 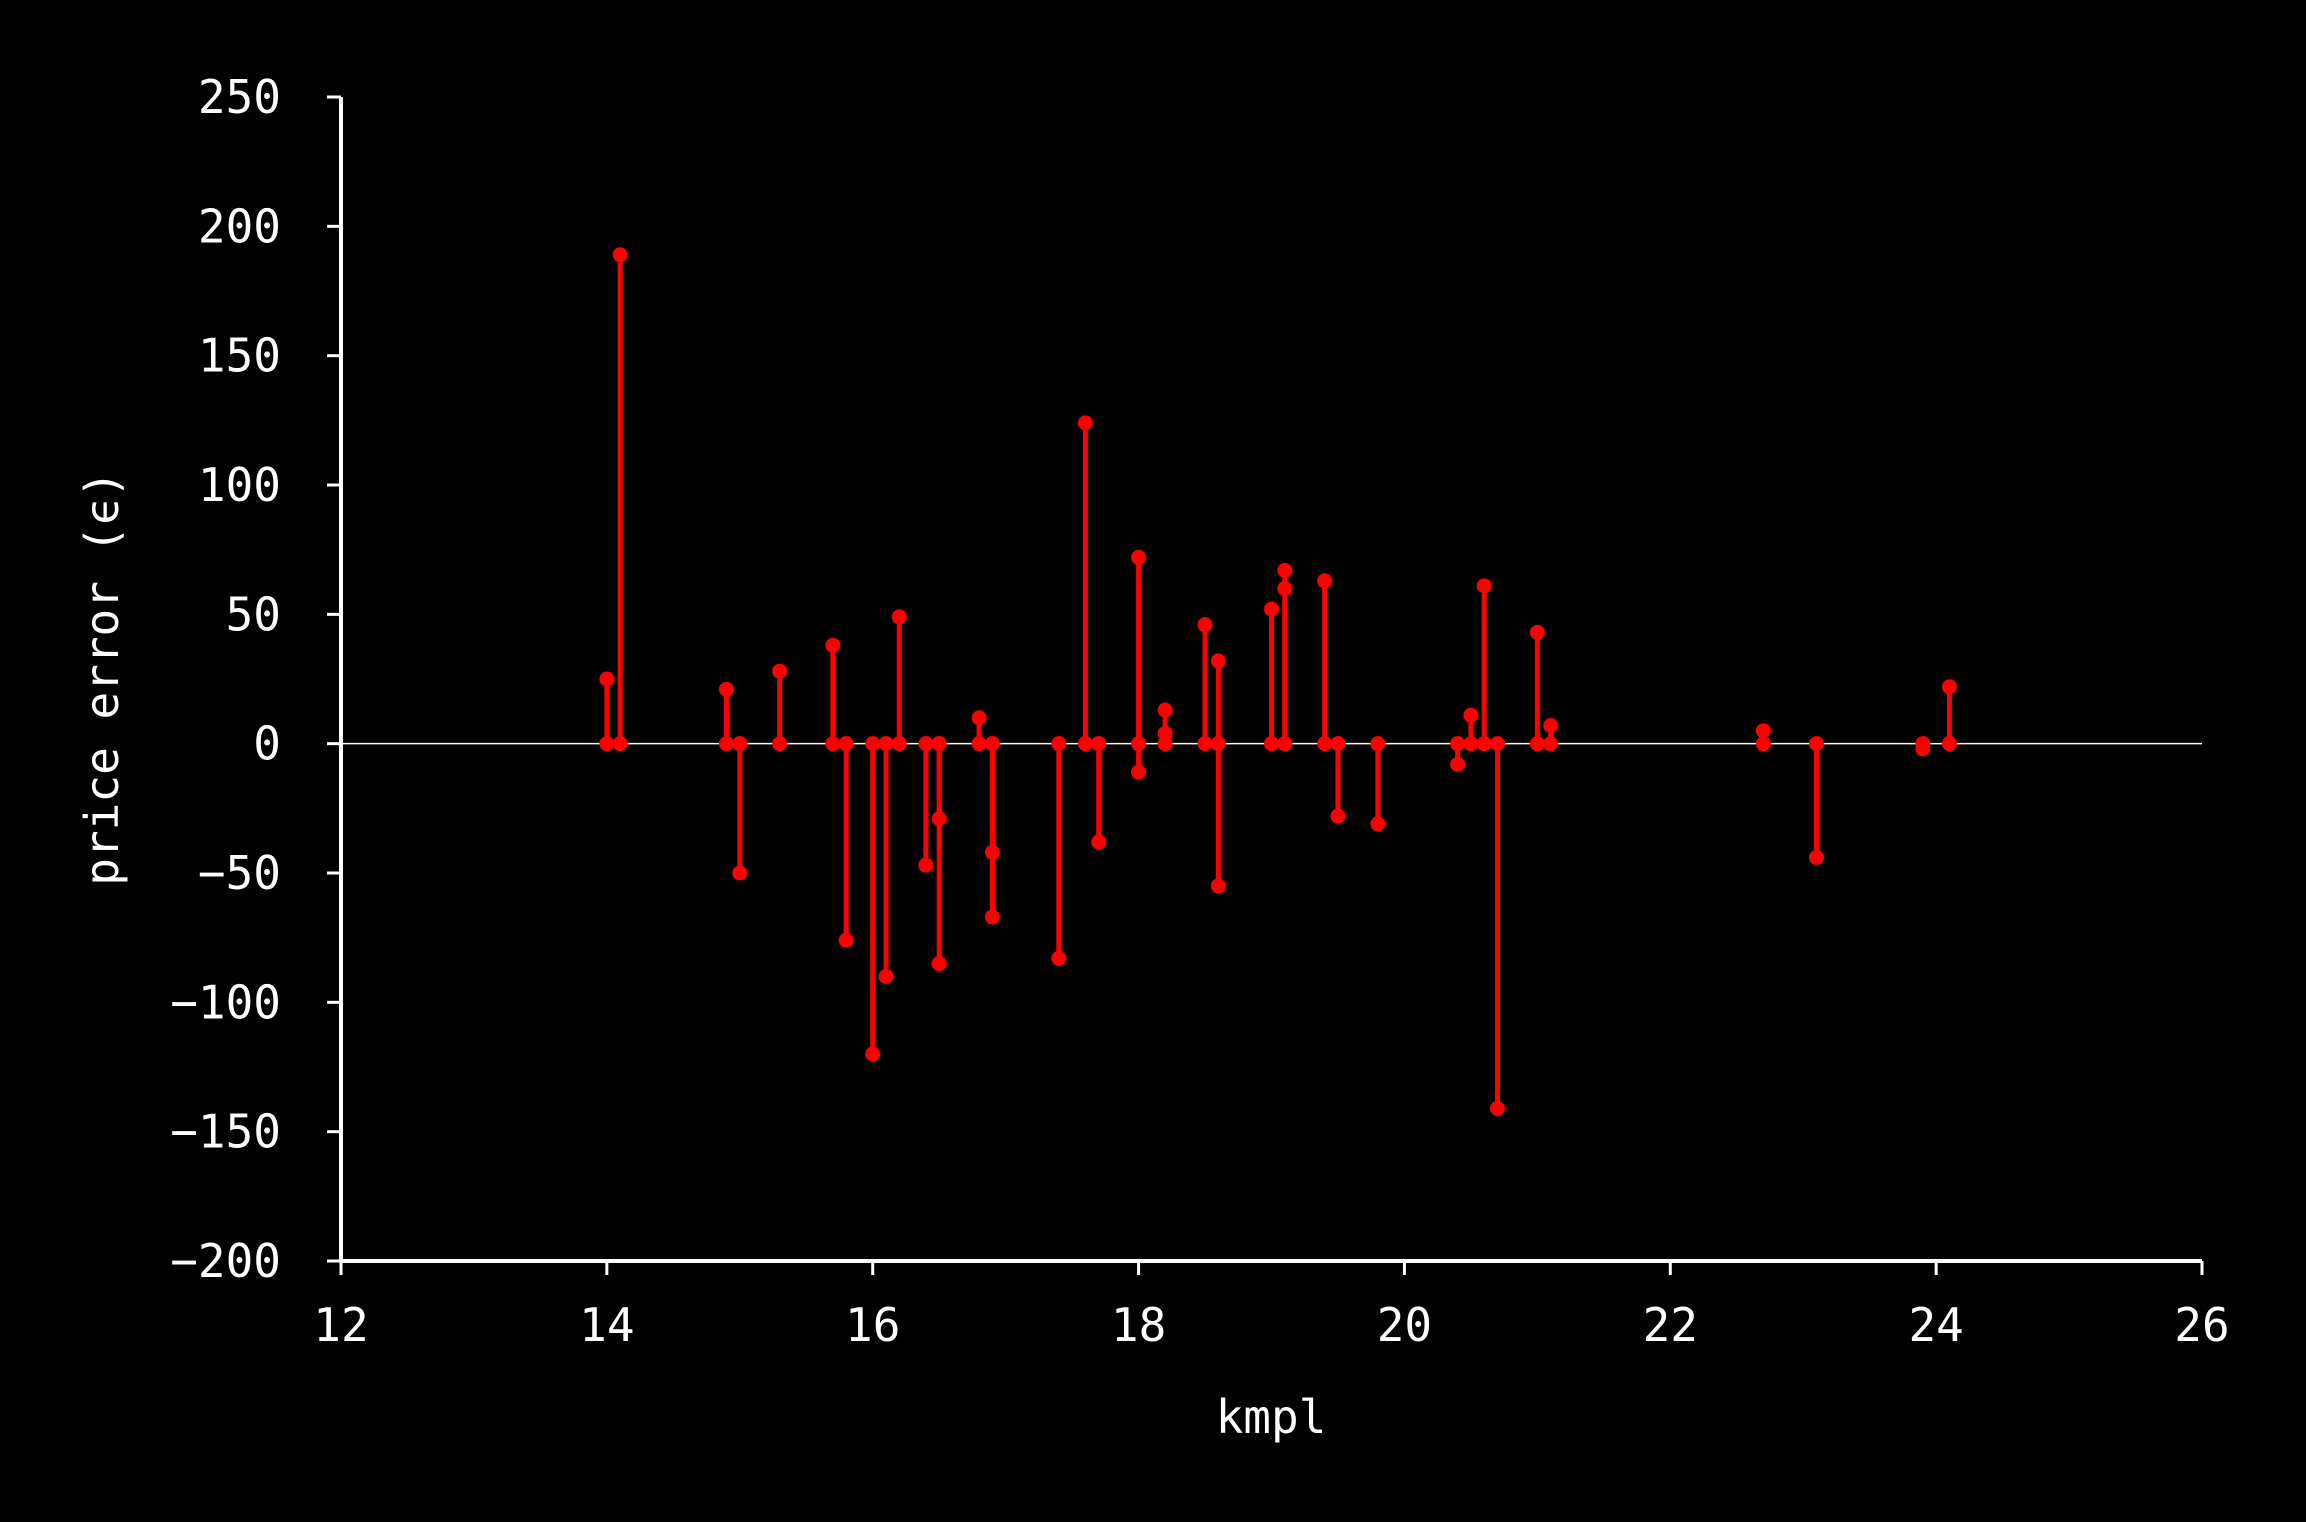 What do you see at coordinates (225, 1002) in the screenshot?
I see `y-tick-label: −100` at bounding box center [225, 1002].